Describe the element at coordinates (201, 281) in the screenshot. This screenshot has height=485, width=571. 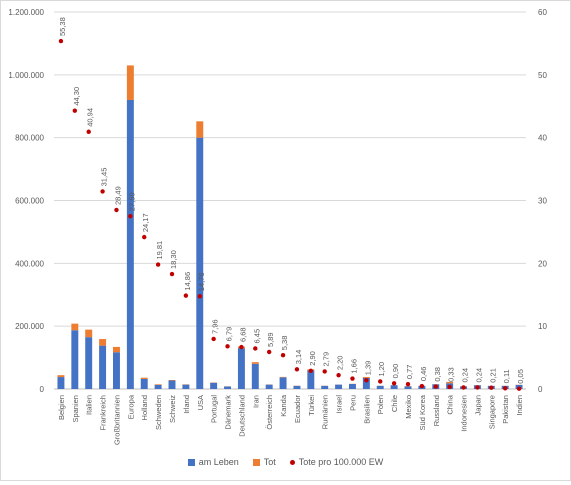
I see `rate-label: 14,76` at that location.